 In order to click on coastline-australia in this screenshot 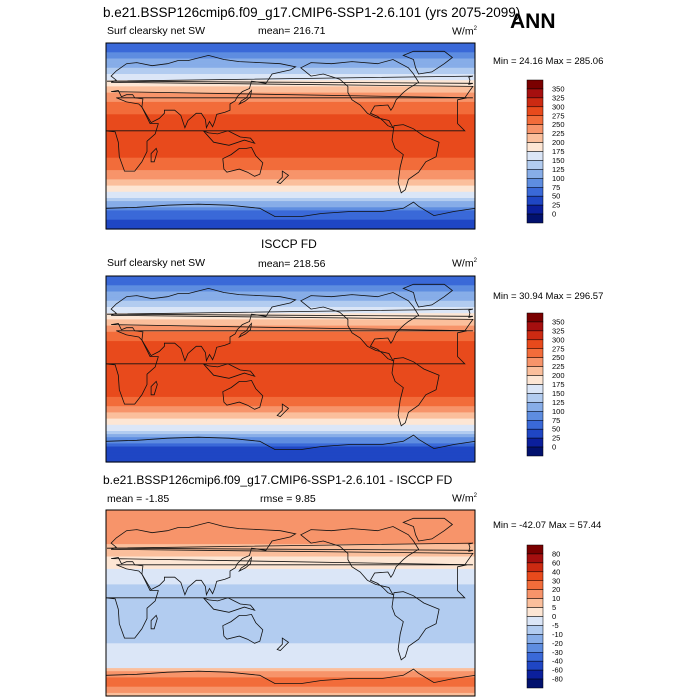, I will do `click(243, 628)`.